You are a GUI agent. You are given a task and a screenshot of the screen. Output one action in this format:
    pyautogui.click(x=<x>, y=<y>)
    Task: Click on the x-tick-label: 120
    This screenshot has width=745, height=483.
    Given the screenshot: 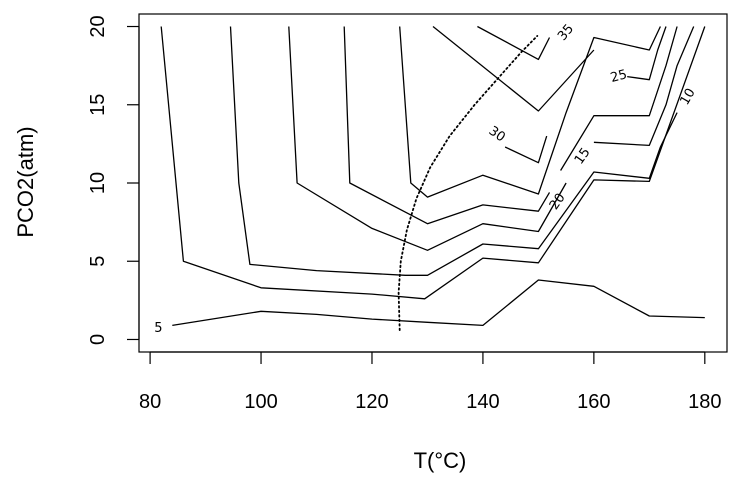 What is the action you would take?
    pyautogui.click(x=371, y=402)
    